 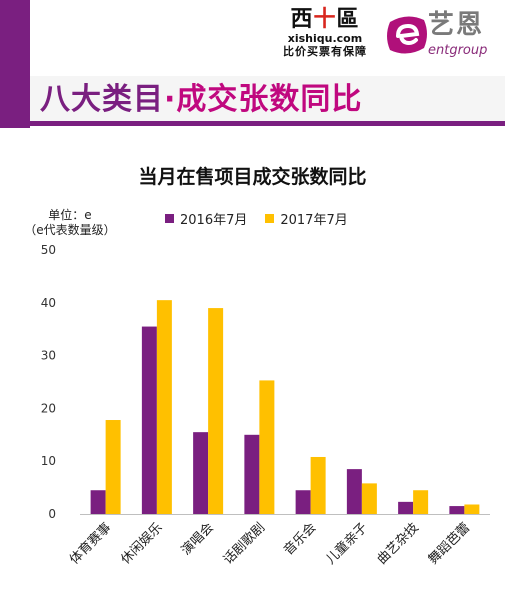 What do you see at coordinates (70, 230) in the screenshot?
I see `unit-line-2: （e代表数量级）` at bounding box center [70, 230].